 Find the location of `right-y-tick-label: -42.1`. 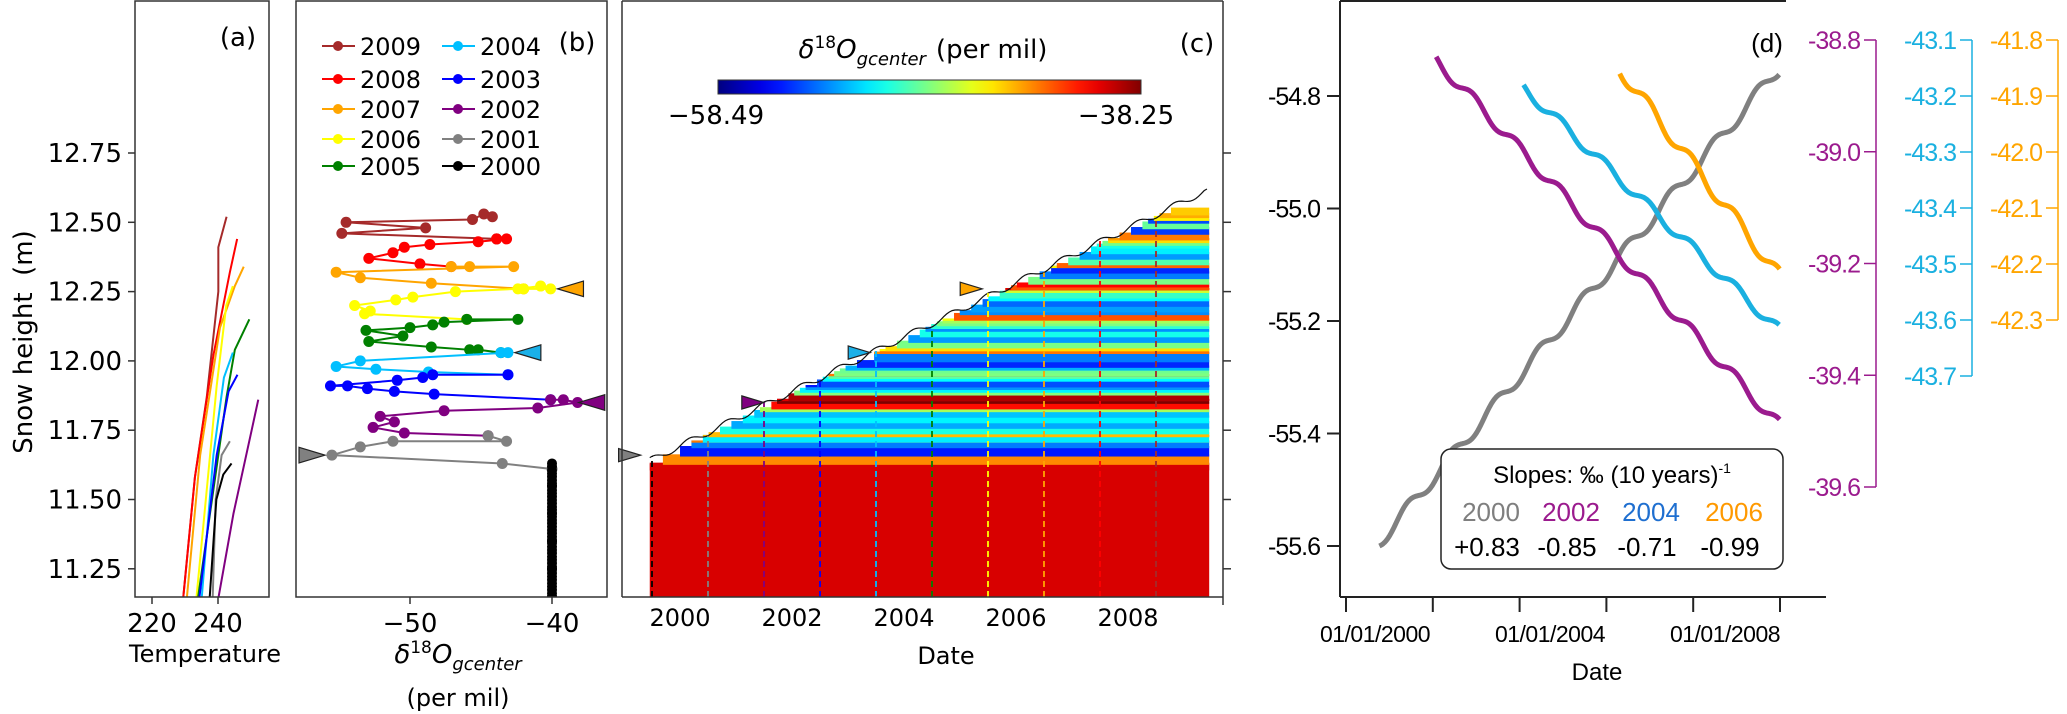

right-y-tick-label: -42.1 is located at coordinates (2016, 209).